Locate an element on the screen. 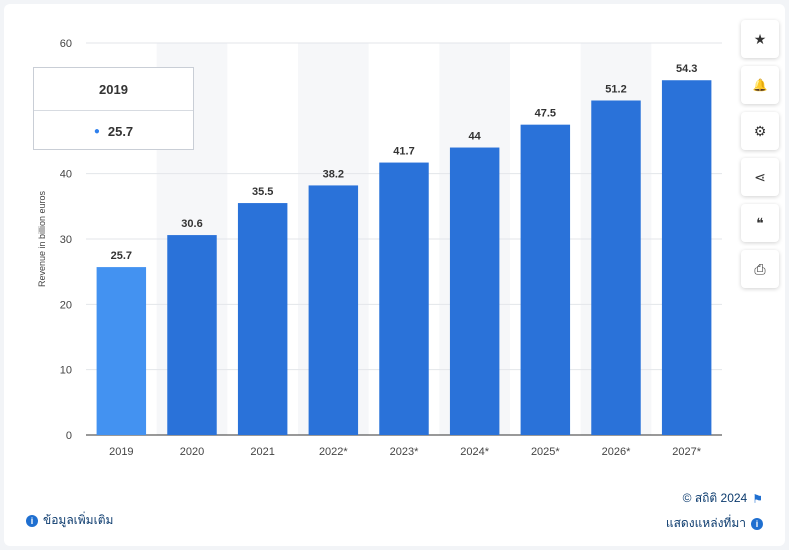 The image size is (789, 550). x-tick-label: 2025* is located at coordinates (545, 452).